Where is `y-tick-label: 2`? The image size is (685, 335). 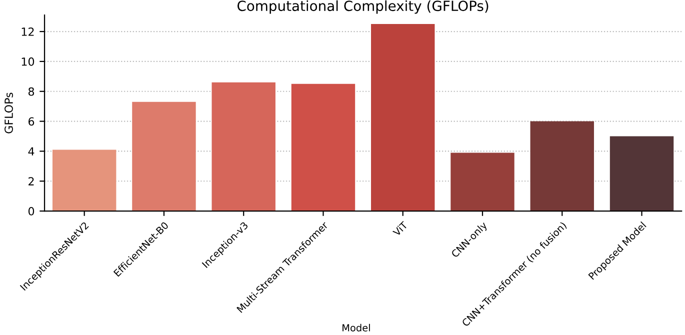 y-tick-label: 2 is located at coordinates (31, 181).